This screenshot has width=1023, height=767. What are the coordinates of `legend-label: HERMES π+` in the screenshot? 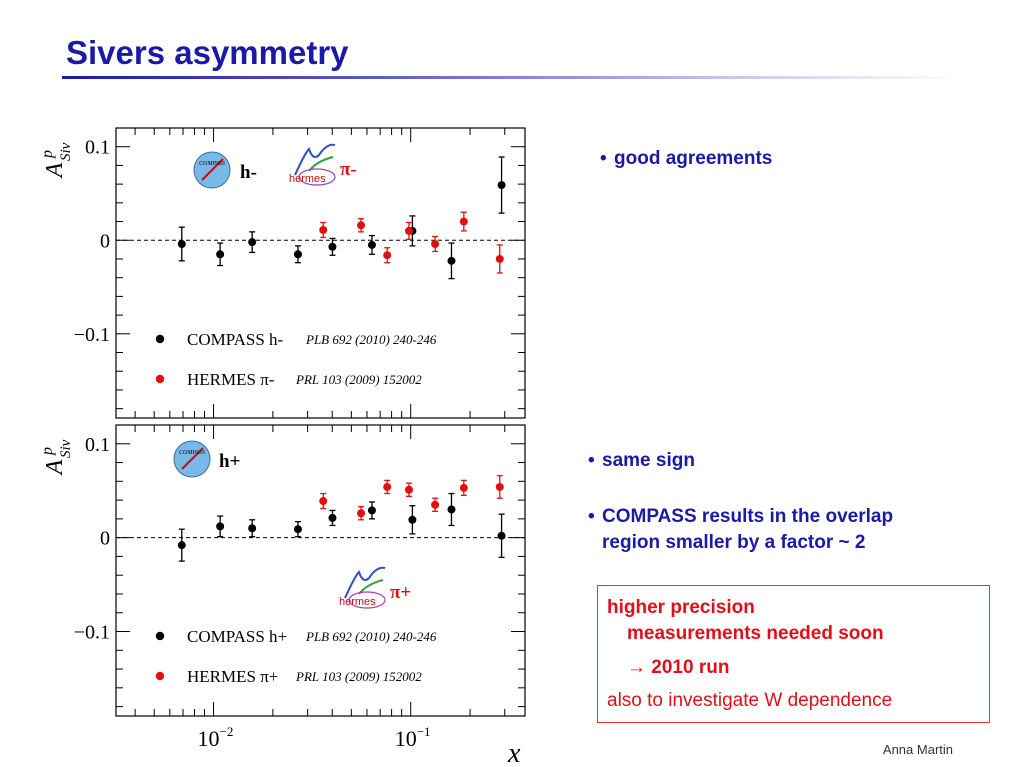 It's located at (232, 676).